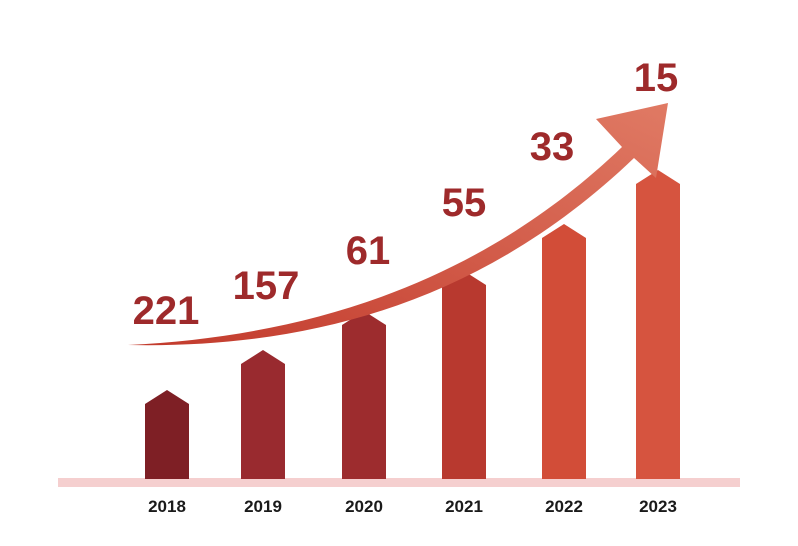  Describe the element at coordinates (464, 203) in the screenshot. I see `data-label-2021: 55` at that location.